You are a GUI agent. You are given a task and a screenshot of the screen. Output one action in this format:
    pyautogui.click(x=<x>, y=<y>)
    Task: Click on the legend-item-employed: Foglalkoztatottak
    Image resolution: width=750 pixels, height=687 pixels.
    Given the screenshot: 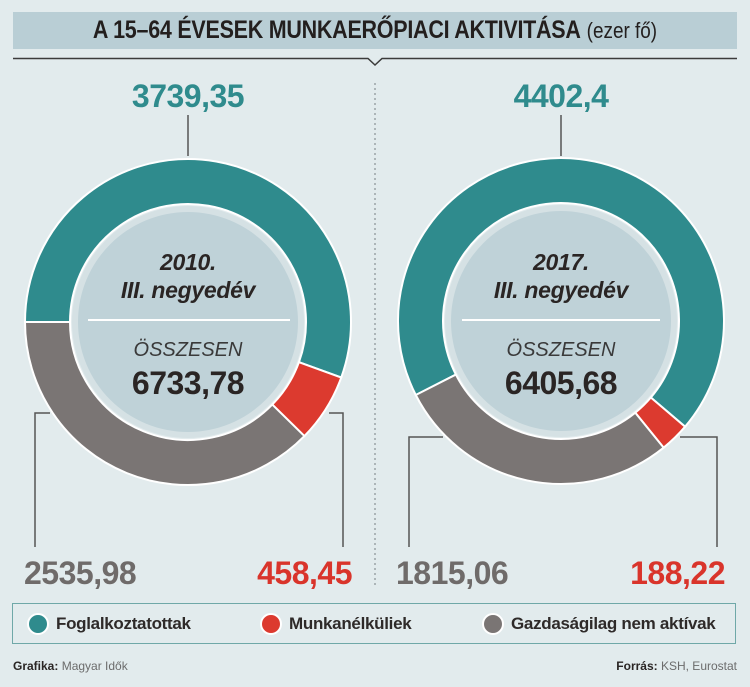 What is the action you would take?
    pyautogui.click(x=109, y=623)
    